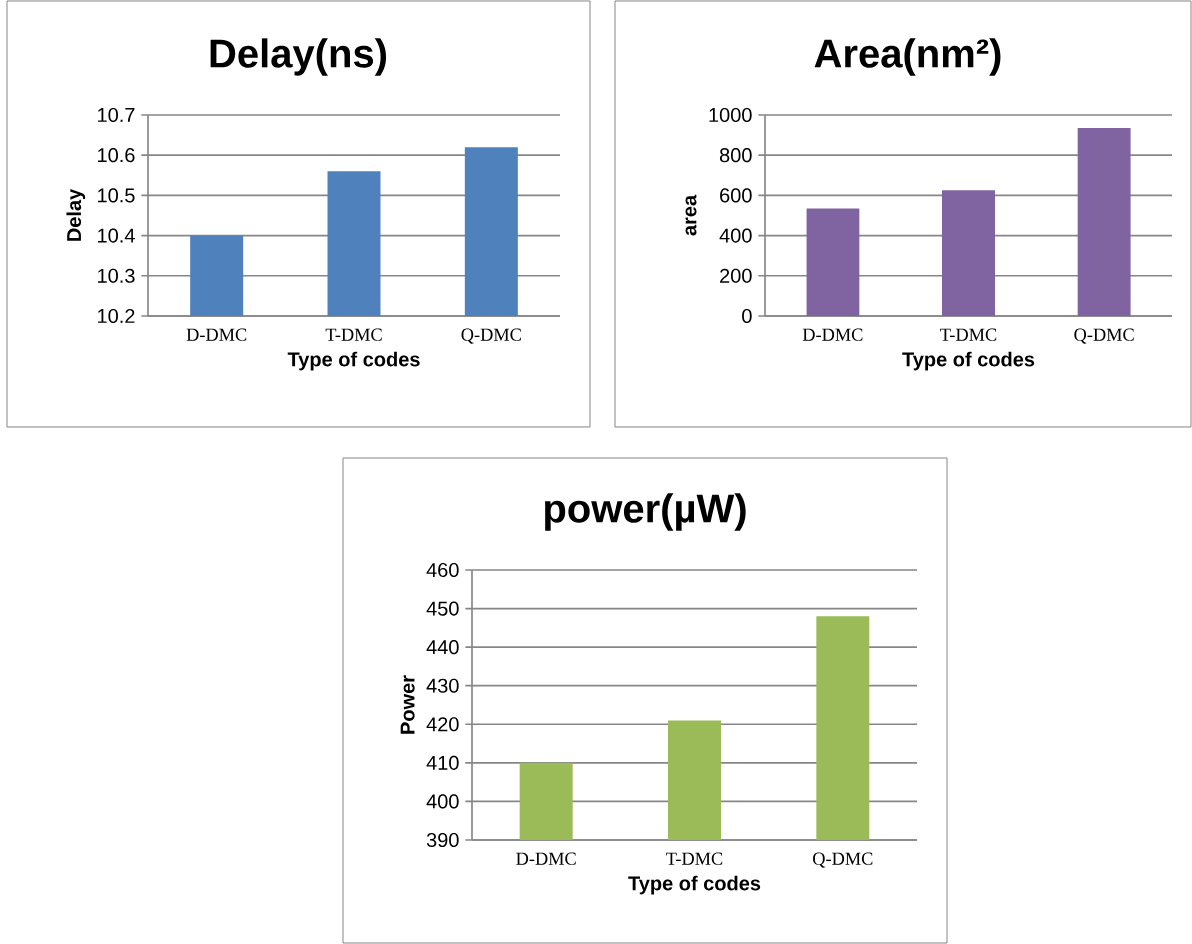 The height and width of the screenshot is (944, 1192). Describe the element at coordinates (116, 115) in the screenshot. I see `y-tick-label: 10.7` at that location.